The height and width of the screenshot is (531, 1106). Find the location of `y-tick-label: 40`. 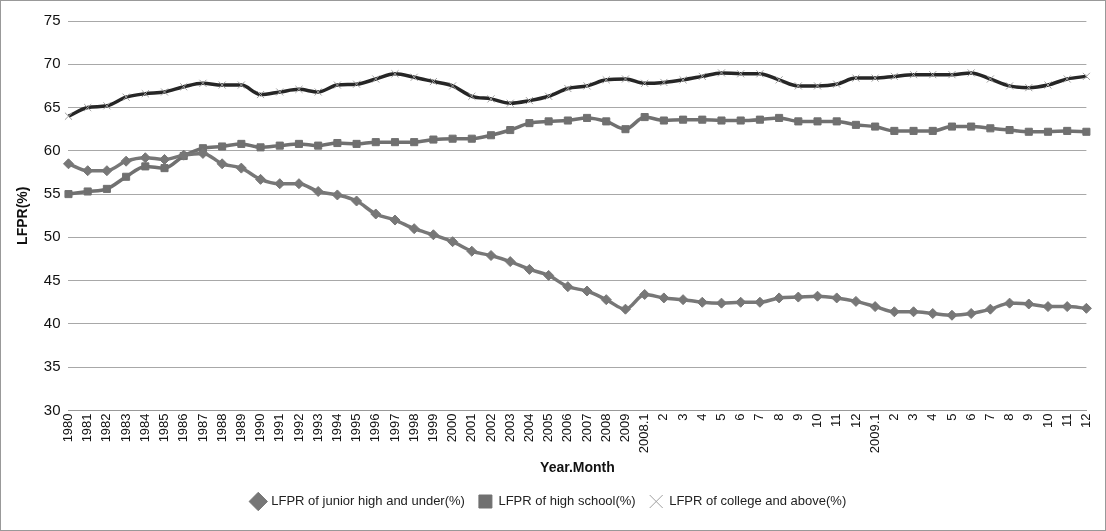

y-tick-label: 40 is located at coordinates (52, 323).